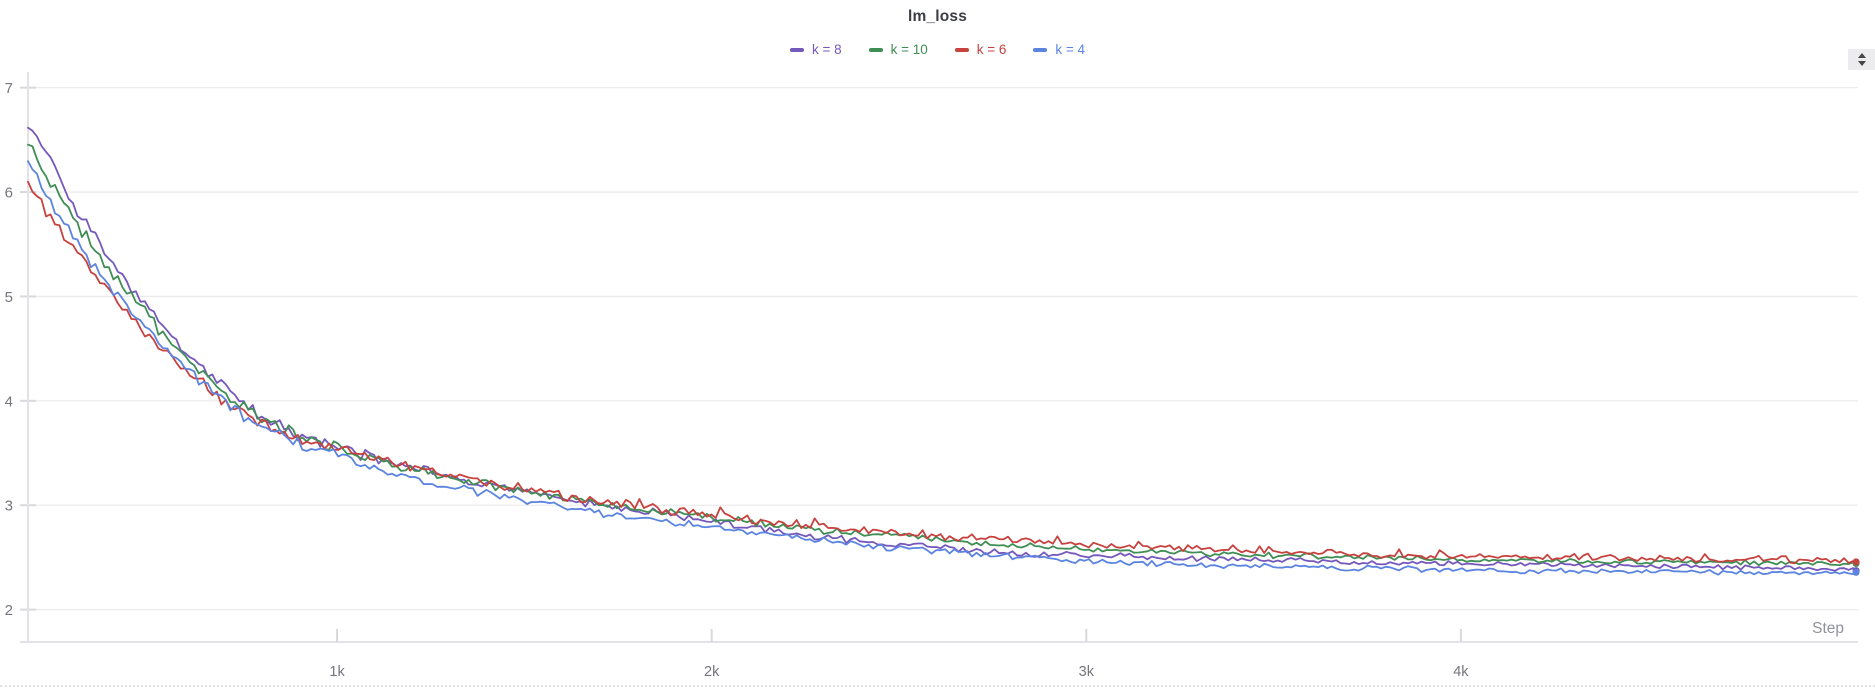  Describe the element at coordinates (1828, 628) in the screenshot. I see `x-axis-title: Step` at that location.